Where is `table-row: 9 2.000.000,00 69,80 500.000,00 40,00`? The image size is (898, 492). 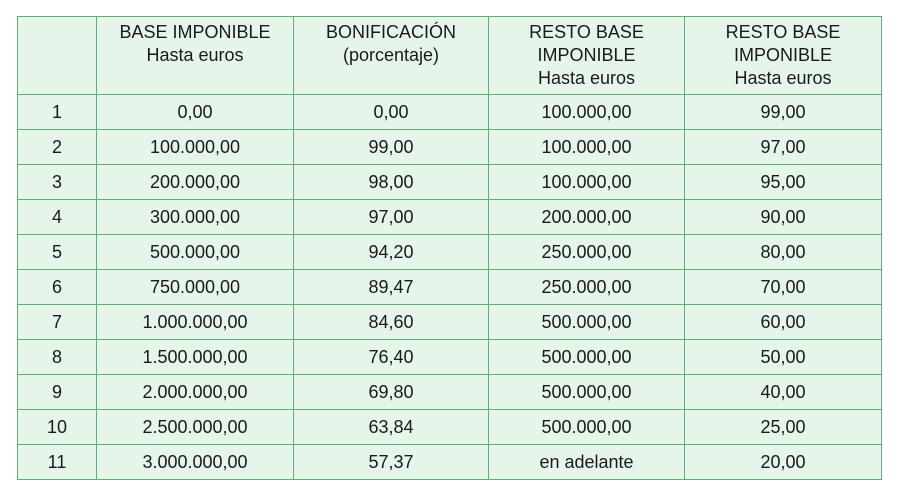
table-row: 9 2.000.000,00 69,80 500.000,00 40,00 is located at coordinates (449, 392).